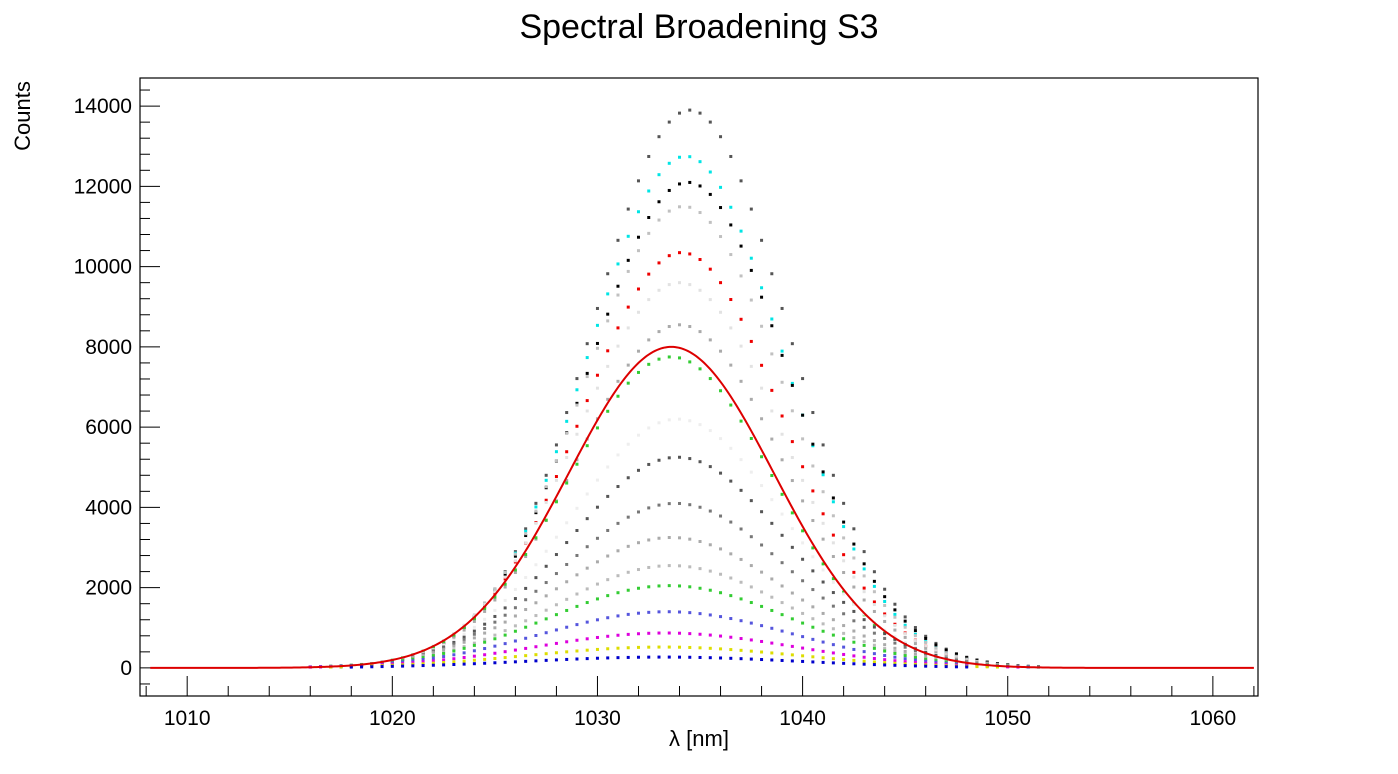 This screenshot has width=1398, height=774. Describe the element at coordinates (597, 718) in the screenshot. I see `x-tick-label: 1030` at that location.